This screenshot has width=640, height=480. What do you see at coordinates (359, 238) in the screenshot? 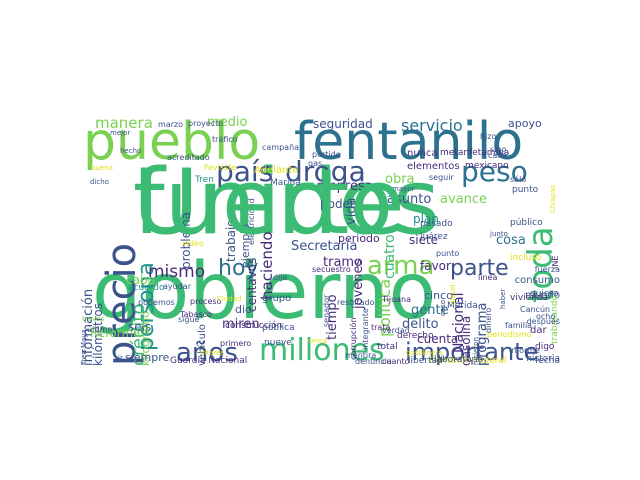
I see `word-periodo: periodo` at bounding box center [359, 238].